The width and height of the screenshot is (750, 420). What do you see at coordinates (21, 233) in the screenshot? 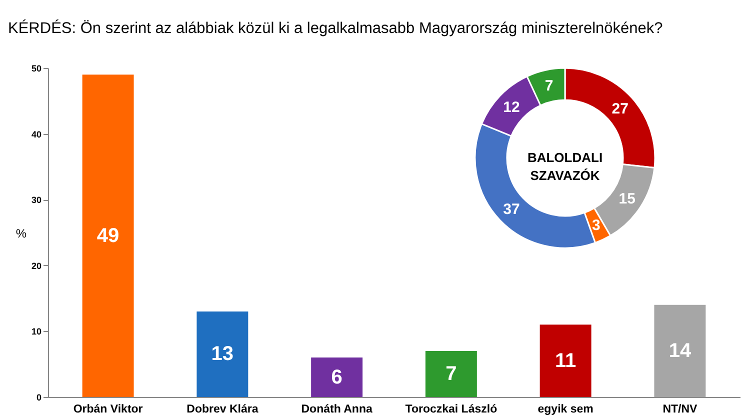
I see `y-axis-title: %` at bounding box center [21, 233].